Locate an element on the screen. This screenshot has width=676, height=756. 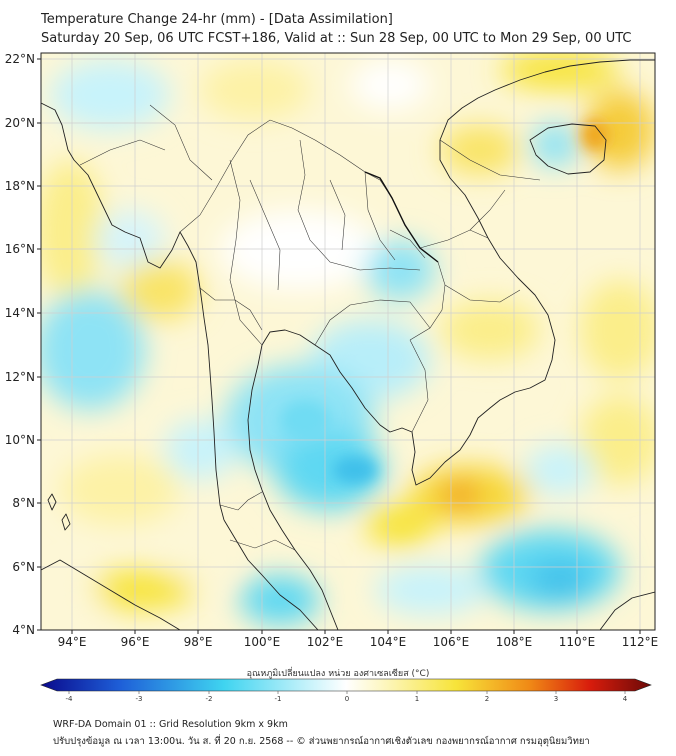
lon-tick-marks is located at coordinates (356, 632).